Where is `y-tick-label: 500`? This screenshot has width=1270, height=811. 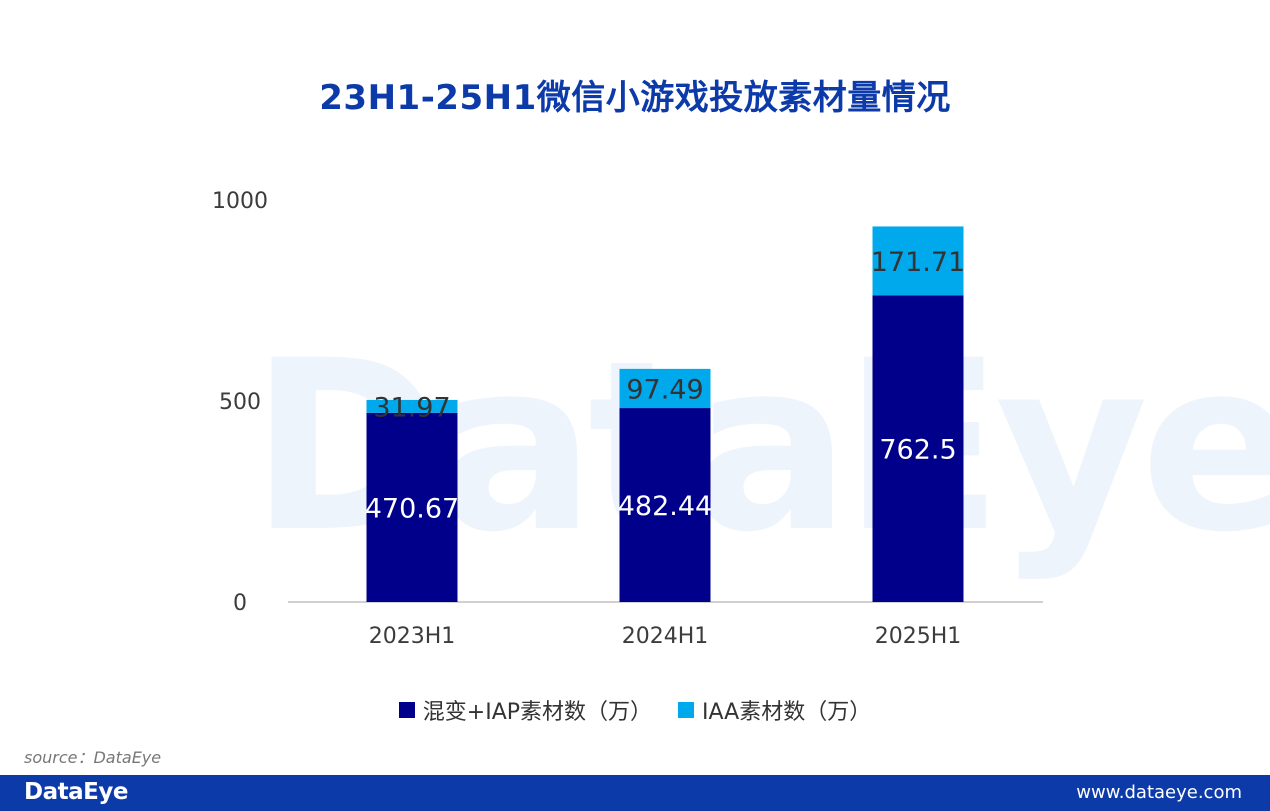
y-tick-label: 500 is located at coordinates (240, 402).